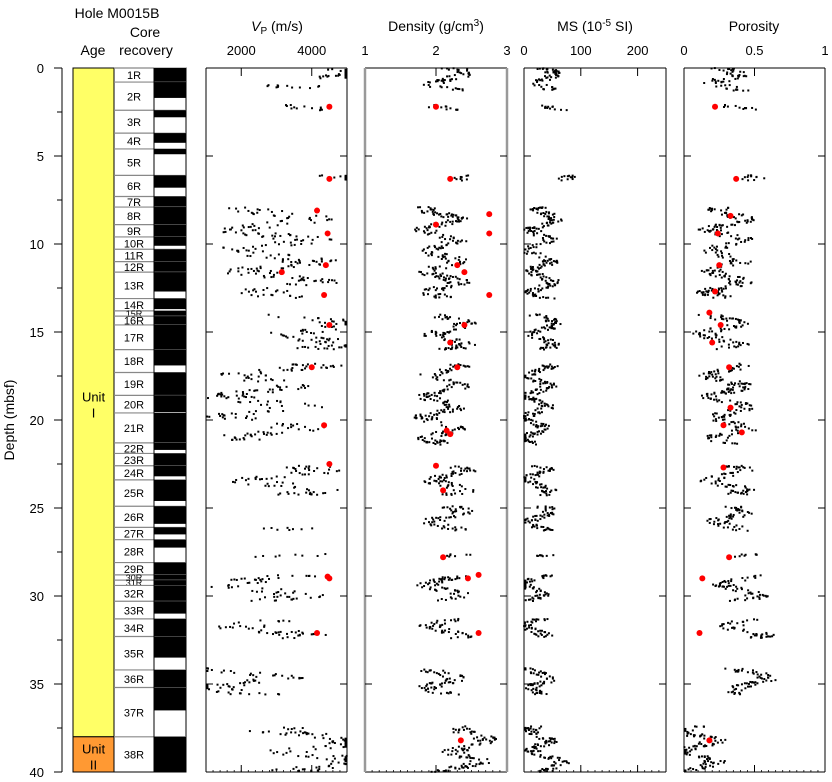 The image size is (832, 782). Describe the element at coordinates (9, 420) in the screenshot. I see `depth-axis-label: Depth (mbsf)` at that location.